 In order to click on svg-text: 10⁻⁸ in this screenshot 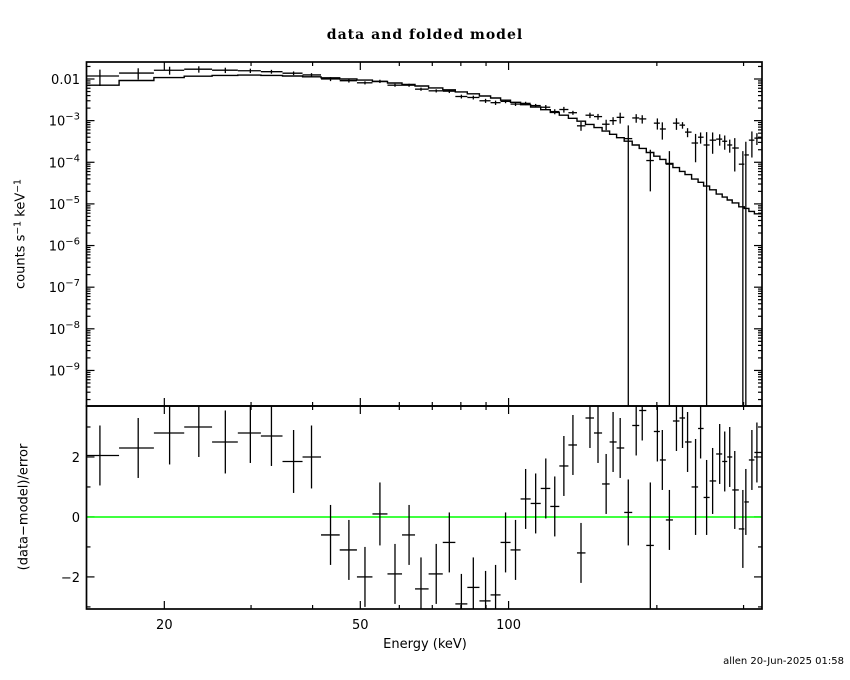, I will do `click(64, 329)`.